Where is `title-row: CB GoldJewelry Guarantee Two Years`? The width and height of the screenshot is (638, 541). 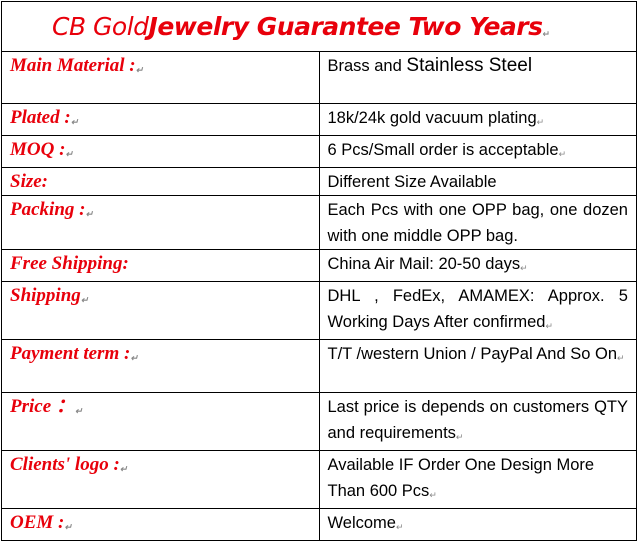 title-row: CB GoldJewelry Guarantee Two Years is located at coordinates (319, 26).